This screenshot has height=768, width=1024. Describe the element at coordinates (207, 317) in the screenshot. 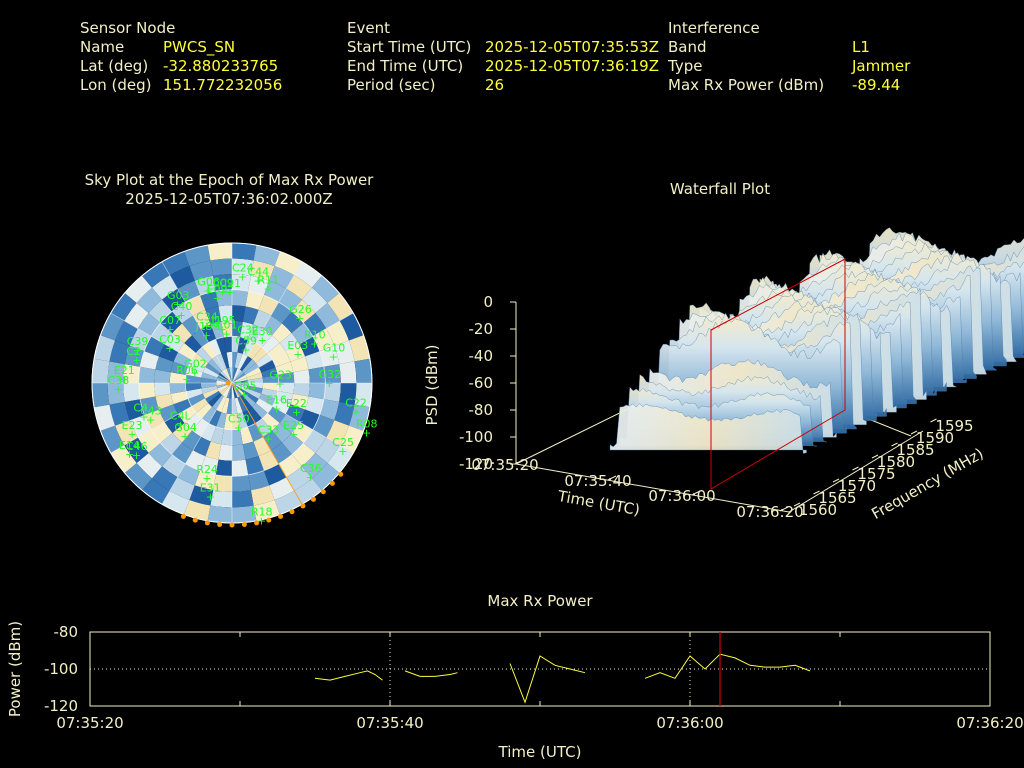

I see `satellite-label: C34` at that location.